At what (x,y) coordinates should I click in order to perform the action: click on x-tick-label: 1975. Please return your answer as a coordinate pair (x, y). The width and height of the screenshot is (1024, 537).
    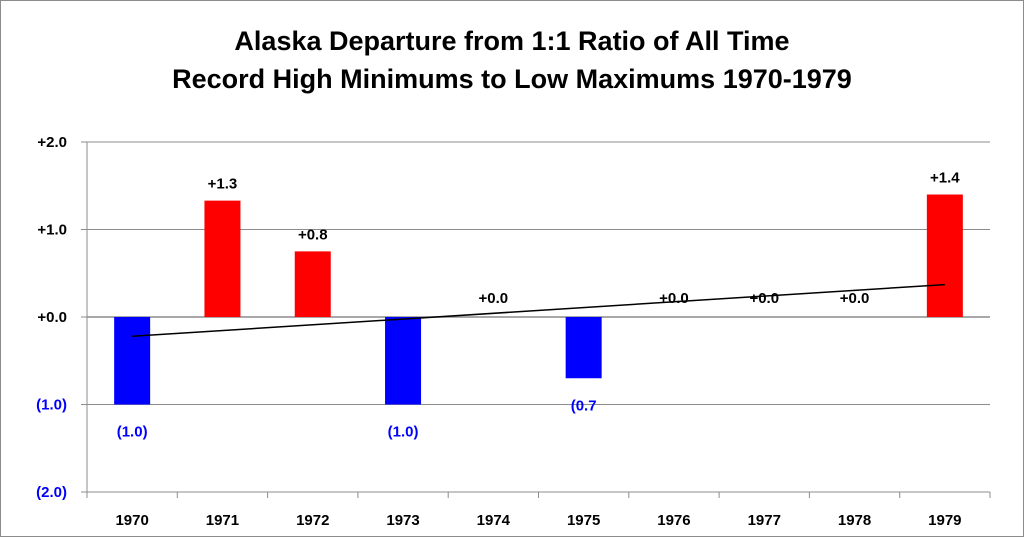
    Looking at the image, I should click on (583, 520).